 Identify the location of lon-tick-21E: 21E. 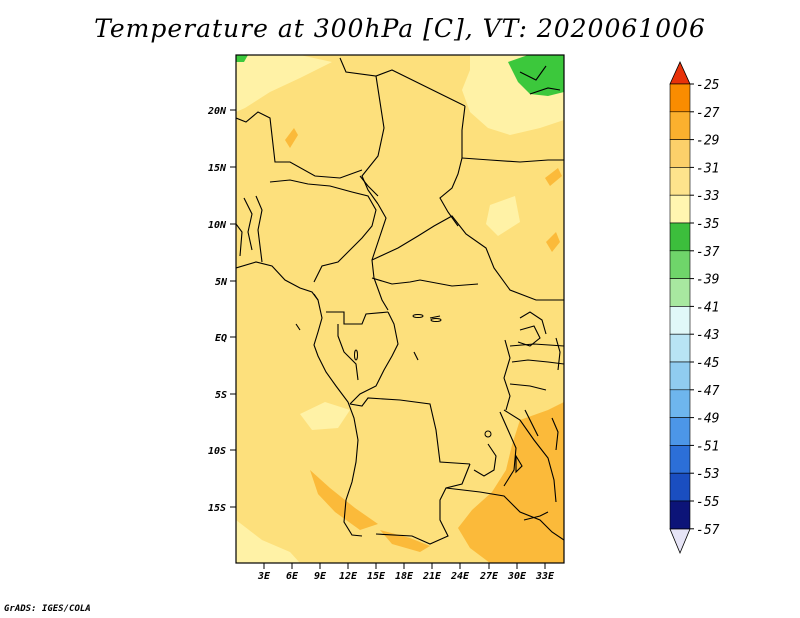
(432, 572).